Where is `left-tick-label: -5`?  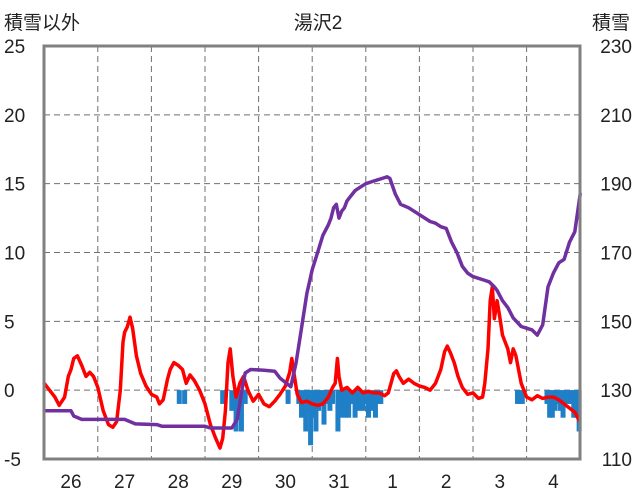 left-tick-label: -5 is located at coordinates (12, 460).